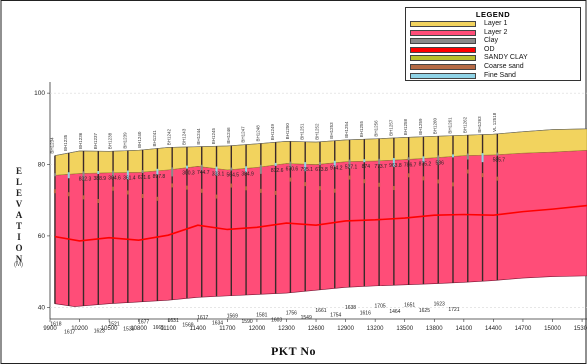 The height and width of the screenshot is (364, 587). I want to click on legend-label: Layer 2, so click(496, 32).